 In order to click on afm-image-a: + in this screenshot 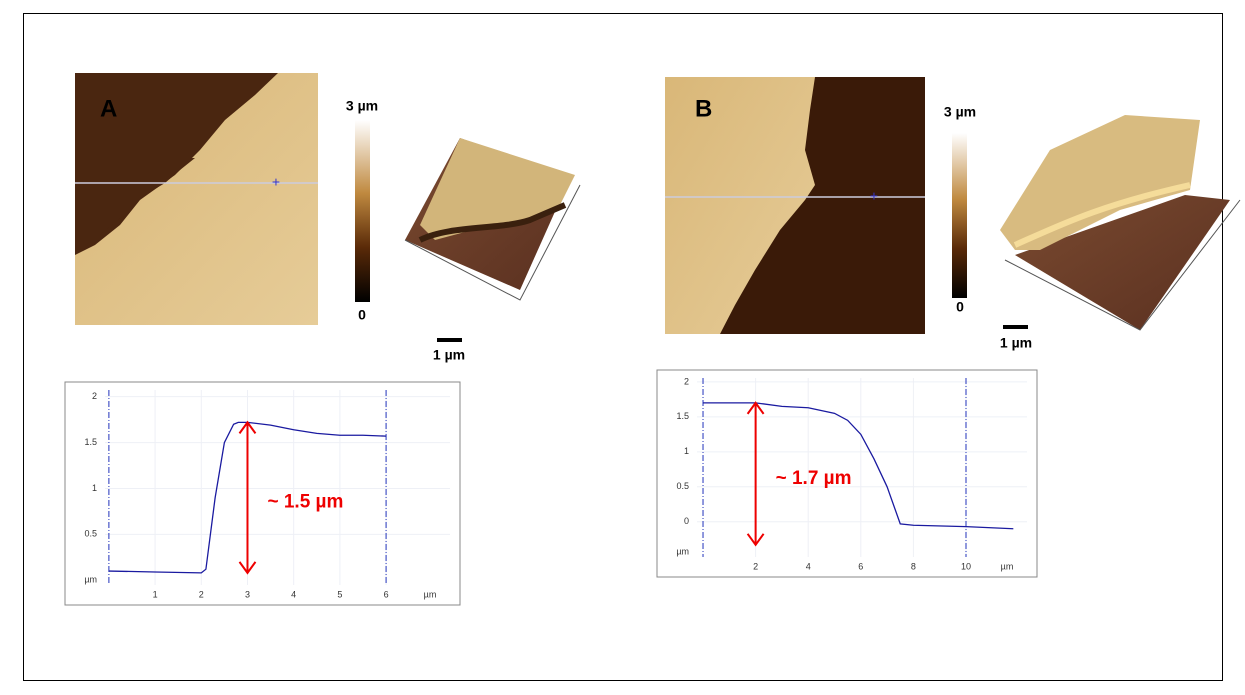, I will do `click(196, 199)`.